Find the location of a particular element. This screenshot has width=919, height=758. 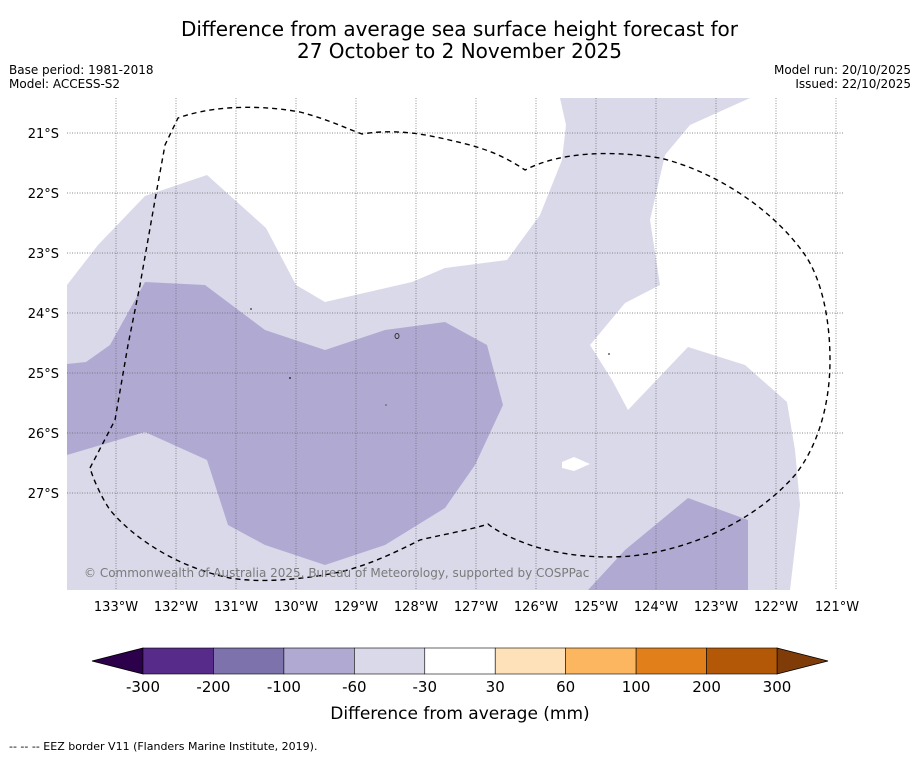

colorbar-tick-label: 60 is located at coordinates (565, 687).